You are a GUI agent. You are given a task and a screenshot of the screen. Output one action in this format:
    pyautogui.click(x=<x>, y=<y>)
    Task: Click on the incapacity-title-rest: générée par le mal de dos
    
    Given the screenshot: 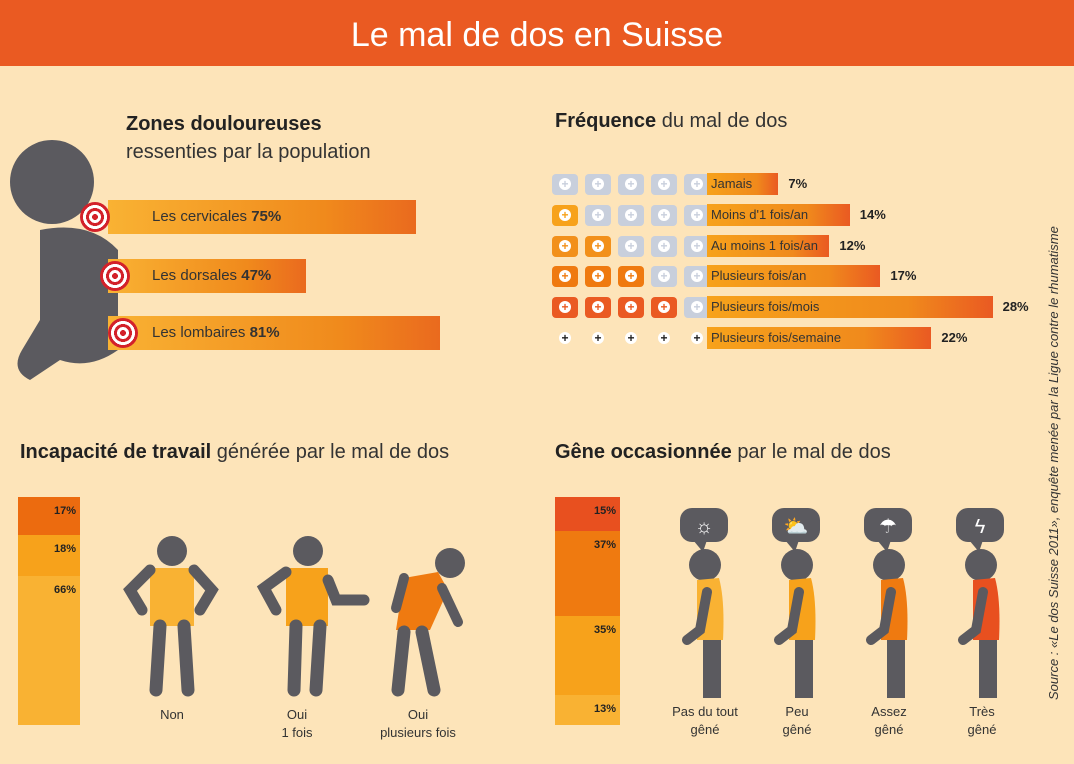 What is the action you would take?
    pyautogui.click(x=333, y=452)
    